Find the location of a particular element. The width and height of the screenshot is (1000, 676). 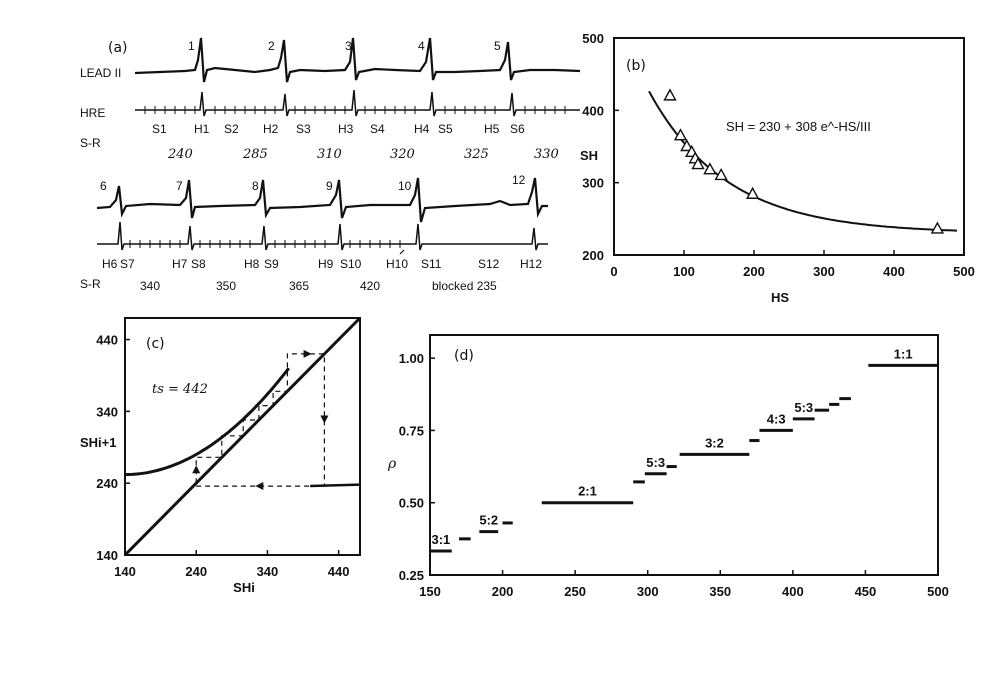

sh-label: S5 is located at coordinates (445, 129).